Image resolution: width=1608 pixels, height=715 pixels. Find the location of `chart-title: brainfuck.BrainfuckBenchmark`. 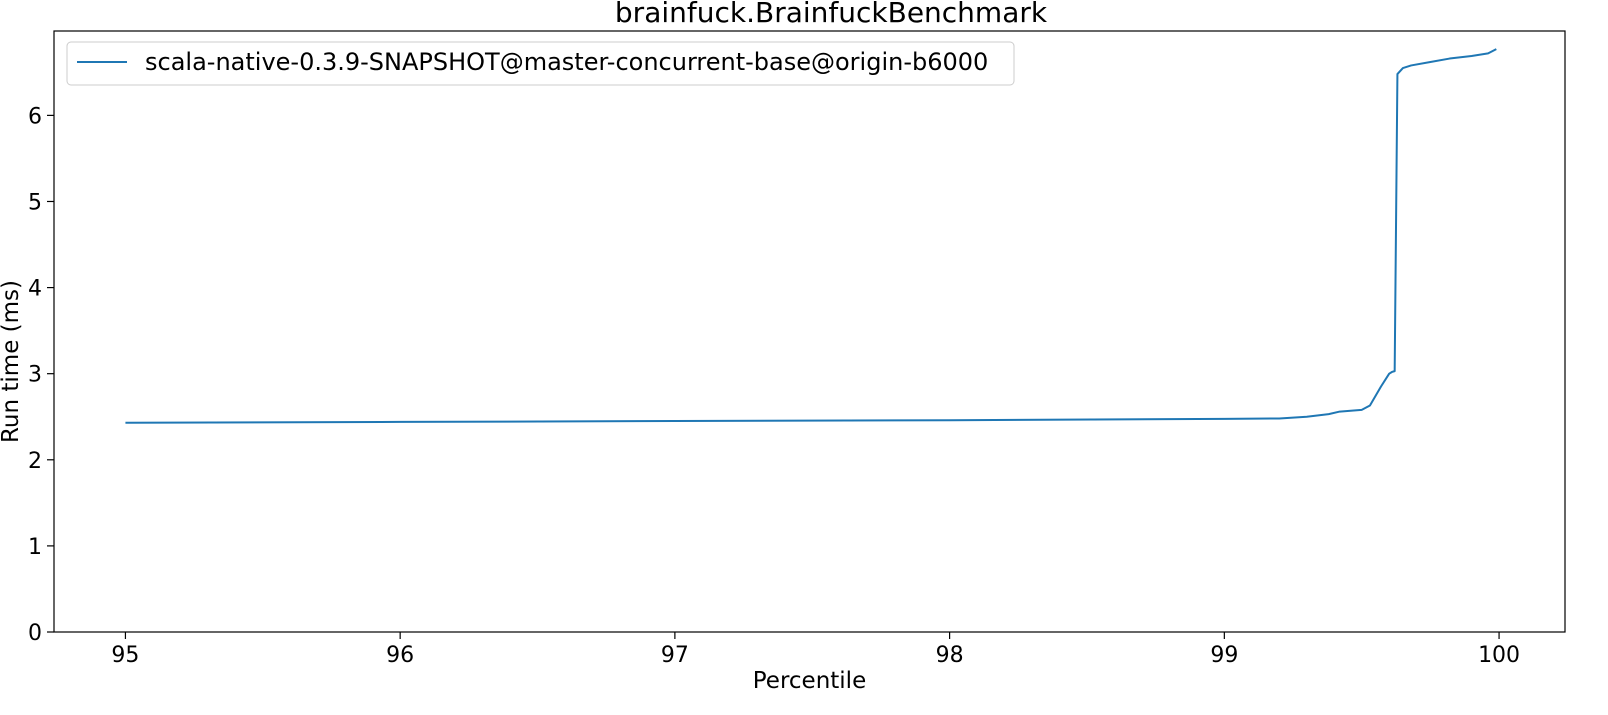

chart-title: brainfuck.BrainfuckBenchmark is located at coordinates (831, 14).